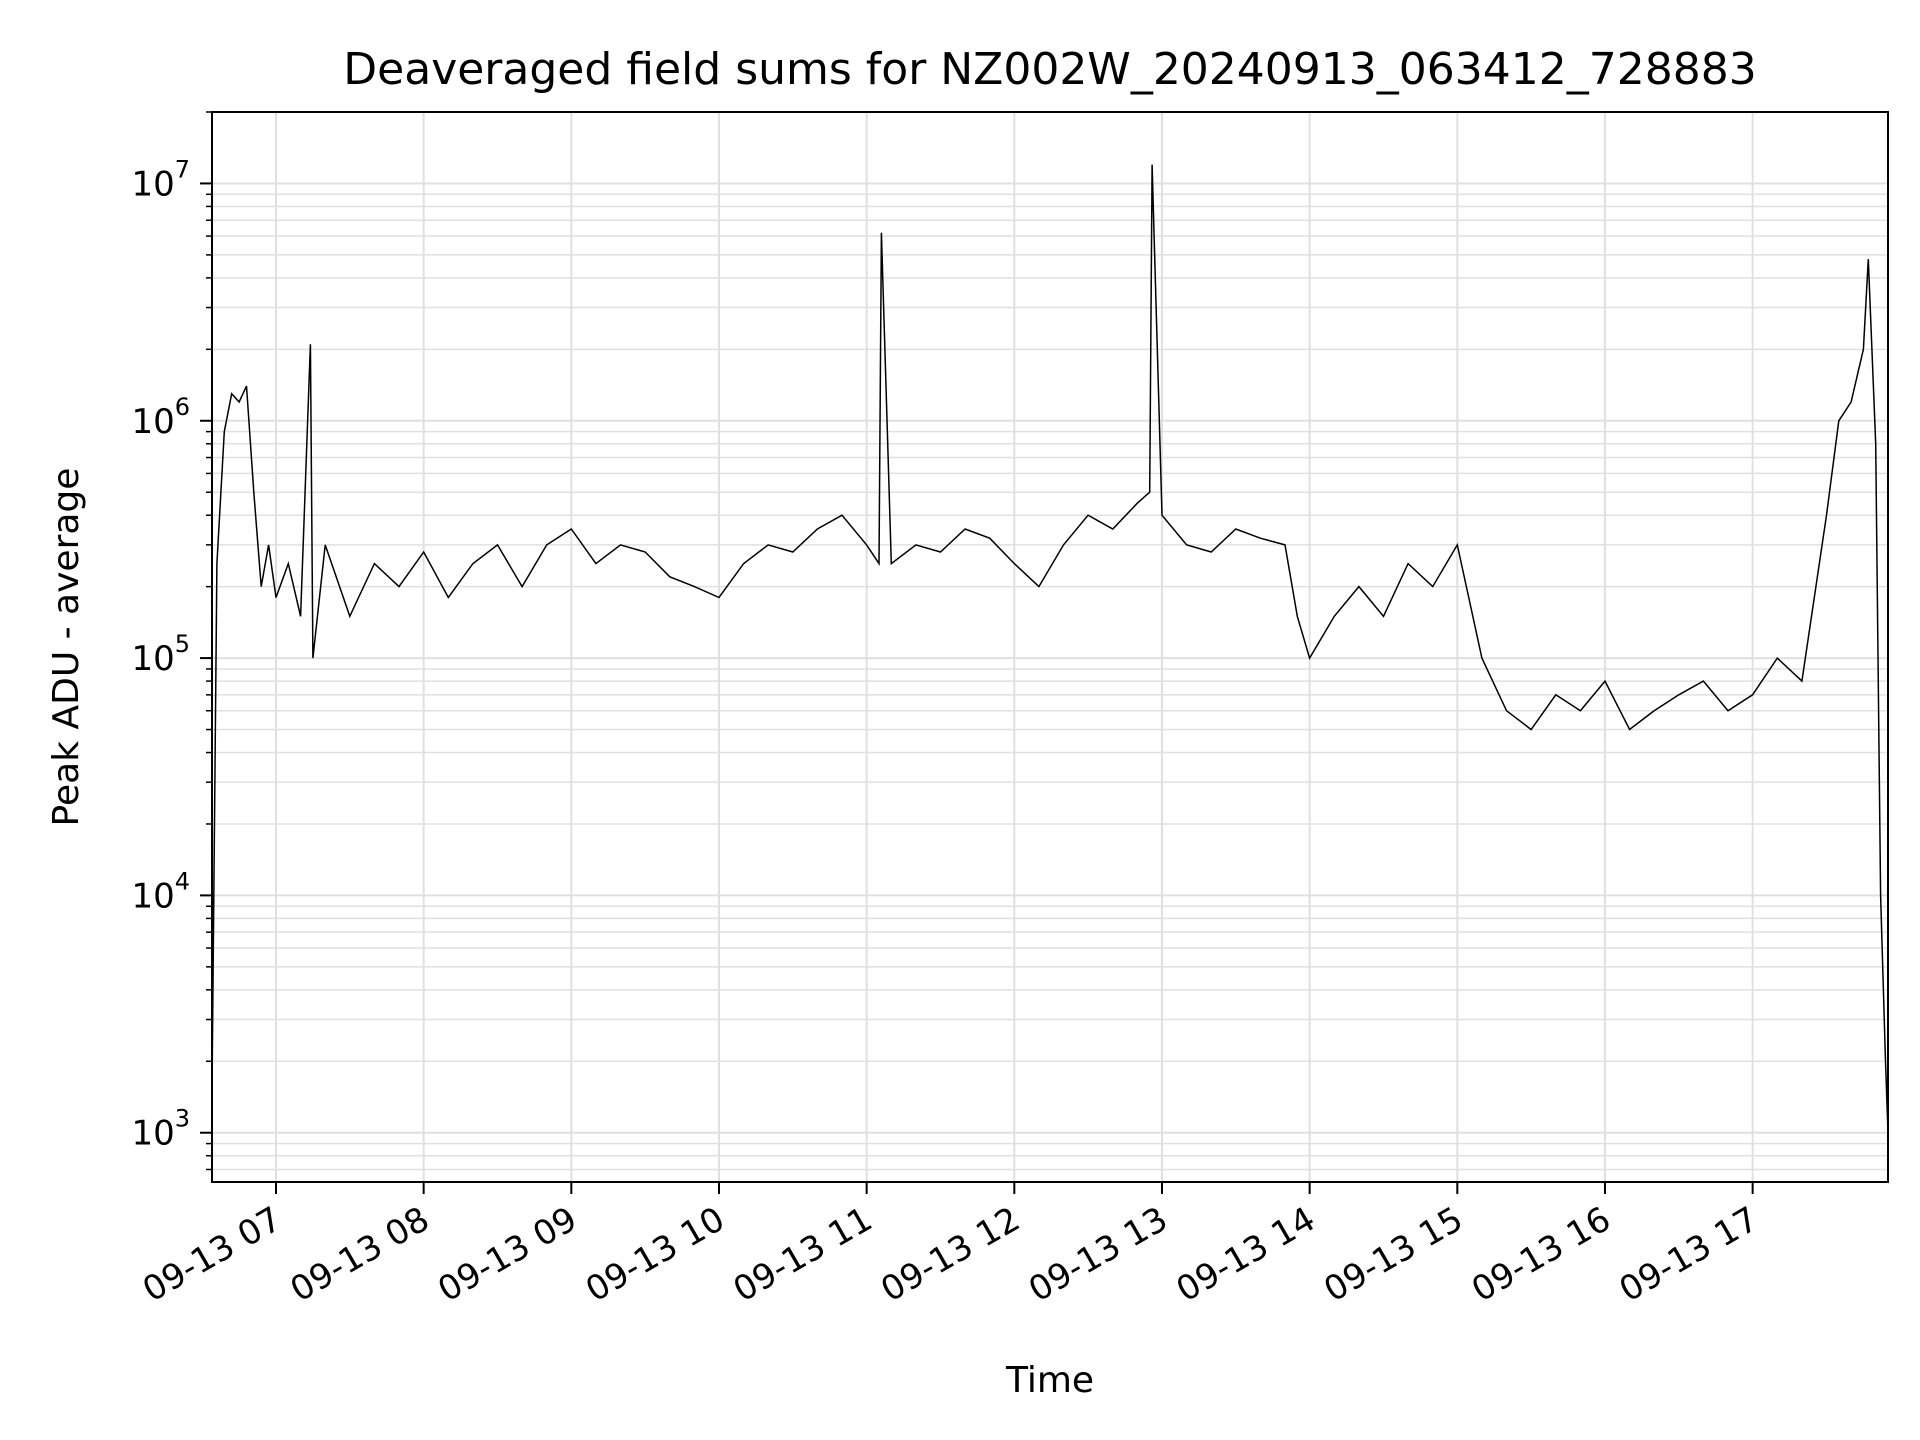 This screenshot has height=1440, width=1920. Describe the element at coordinates (160, 417) in the screenshot. I see `y-tick-label: 10⁶` at that location.